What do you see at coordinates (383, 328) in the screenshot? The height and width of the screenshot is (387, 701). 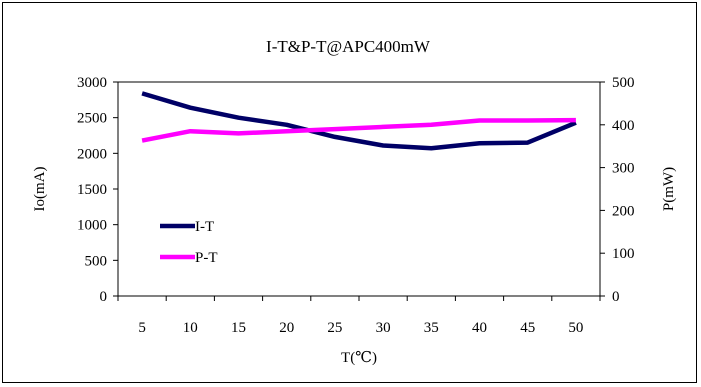 I see `x-tick-label: 30` at bounding box center [383, 328].